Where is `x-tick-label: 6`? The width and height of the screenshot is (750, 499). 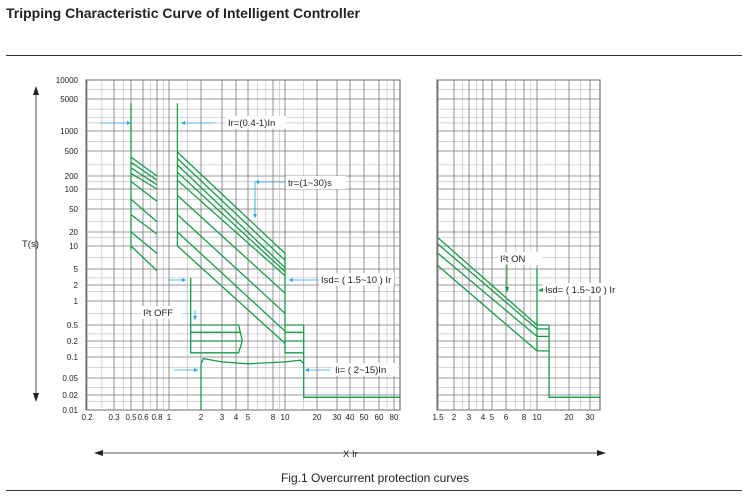 x-tick-label: 6 is located at coordinates (506, 417).